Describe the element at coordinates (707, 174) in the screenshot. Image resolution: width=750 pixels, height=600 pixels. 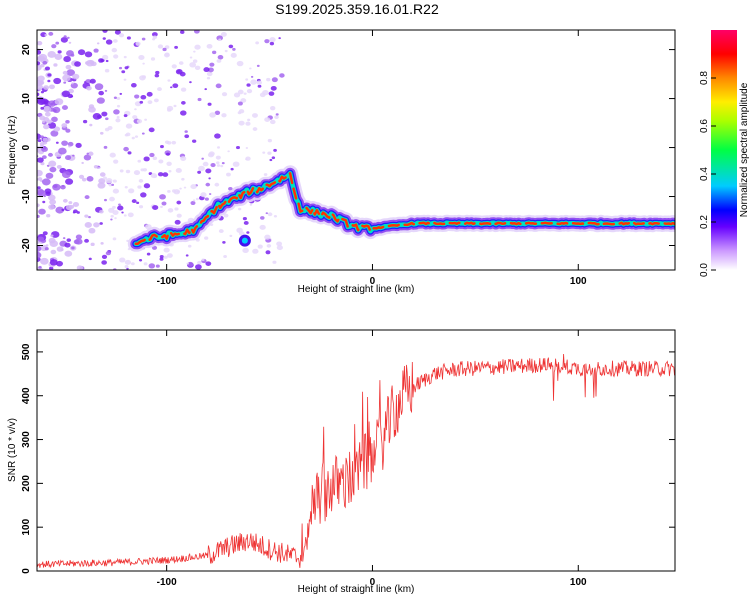
I see `colorbar-ticks: 0.0 0.2 0.4 0.6 0.8` at that location.